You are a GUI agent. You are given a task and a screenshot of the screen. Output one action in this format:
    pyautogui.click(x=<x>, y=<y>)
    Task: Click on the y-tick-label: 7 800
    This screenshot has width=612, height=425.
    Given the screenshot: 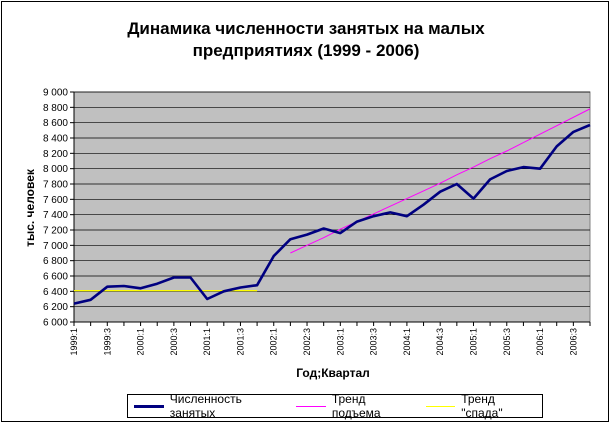 What is the action you would take?
    pyautogui.click(x=55, y=185)
    